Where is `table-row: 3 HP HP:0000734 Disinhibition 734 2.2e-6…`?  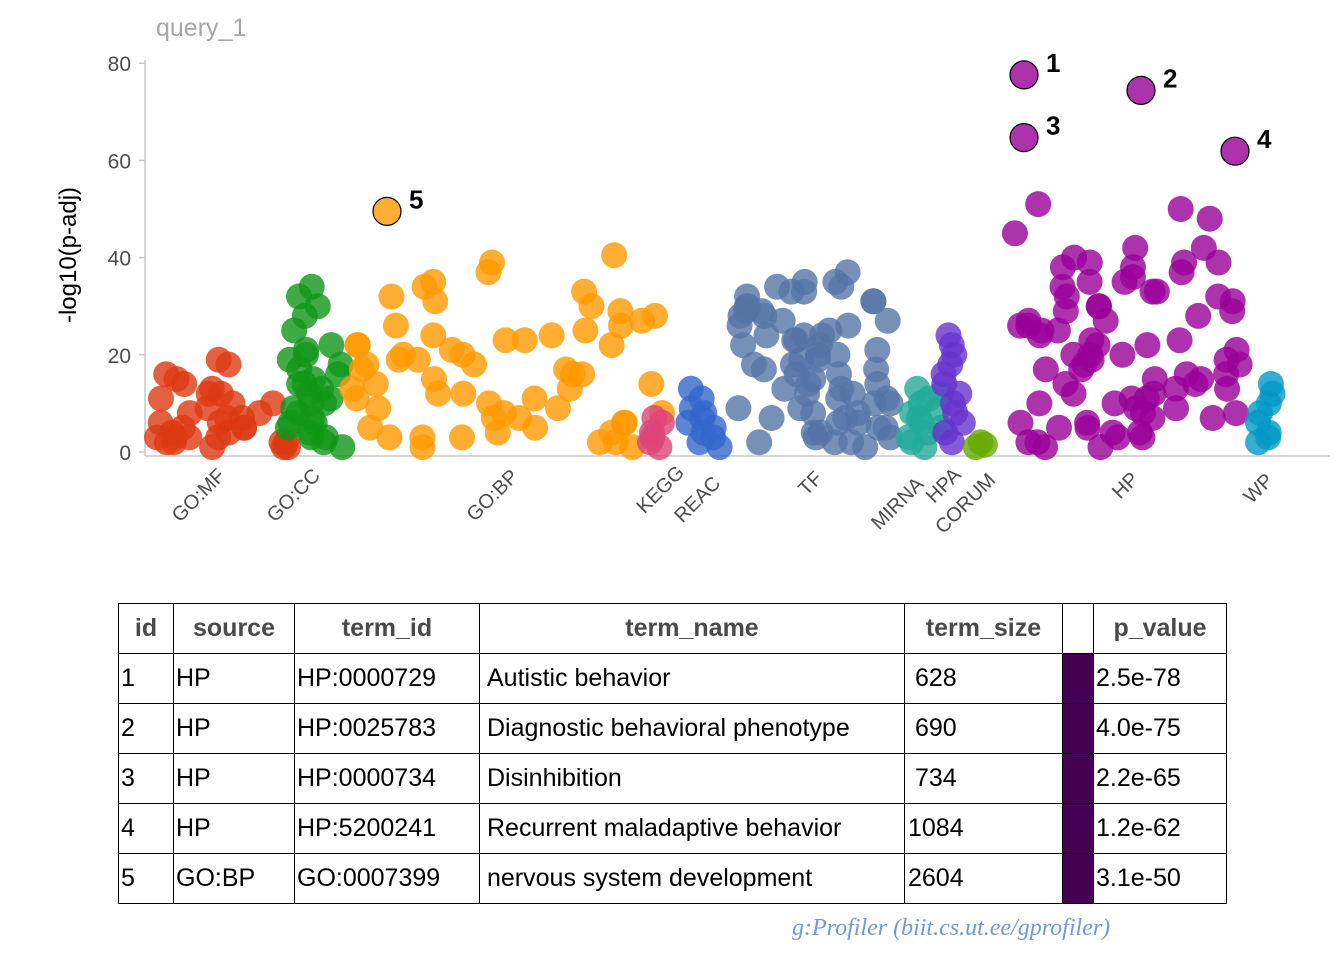
table-row: 3 HP HP:0000734 Disinhibition 734 2.2e-6… is located at coordinates (672, 778).